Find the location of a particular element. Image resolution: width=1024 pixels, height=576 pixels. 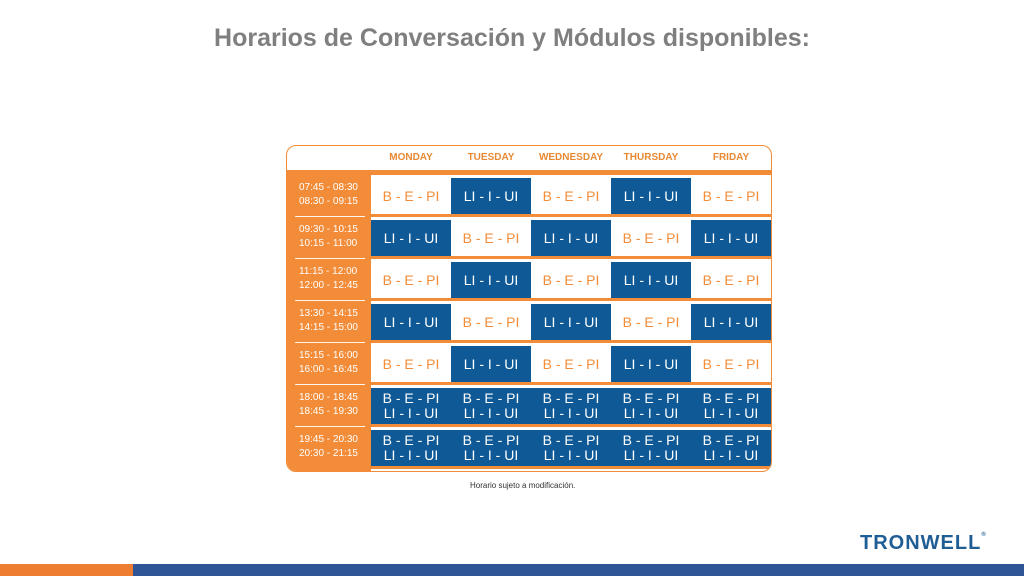

time-slot: 15:15 - 16:00 16:00 - 16:45 is located at coordinates (329, 363).